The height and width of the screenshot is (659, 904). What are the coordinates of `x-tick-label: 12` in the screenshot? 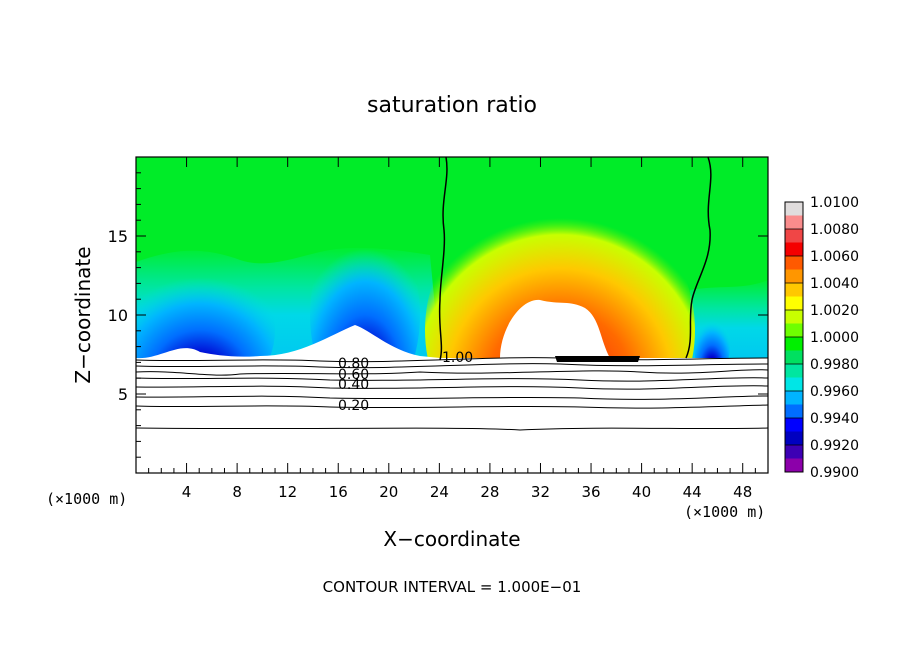 It's located at (287, 492).